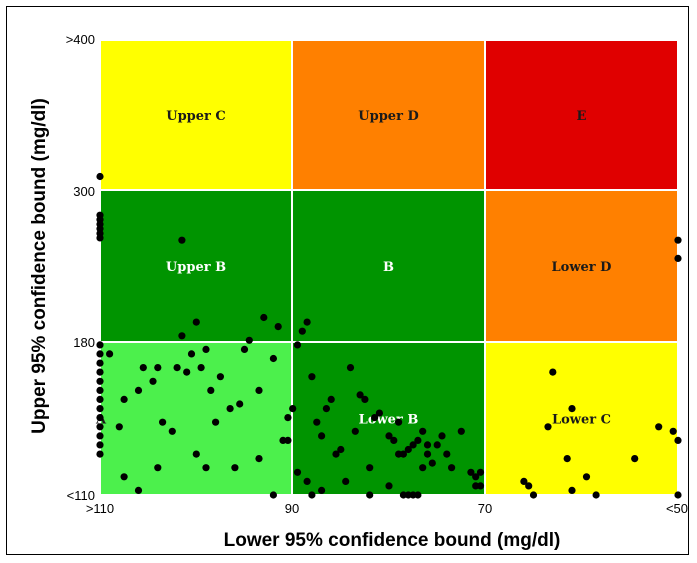 Image resolution: width=697 pixels, height=563 pixels. Describe the element at coordinates (581, 420) in the screenshot. I see `zone-label: Lower C` at that location.